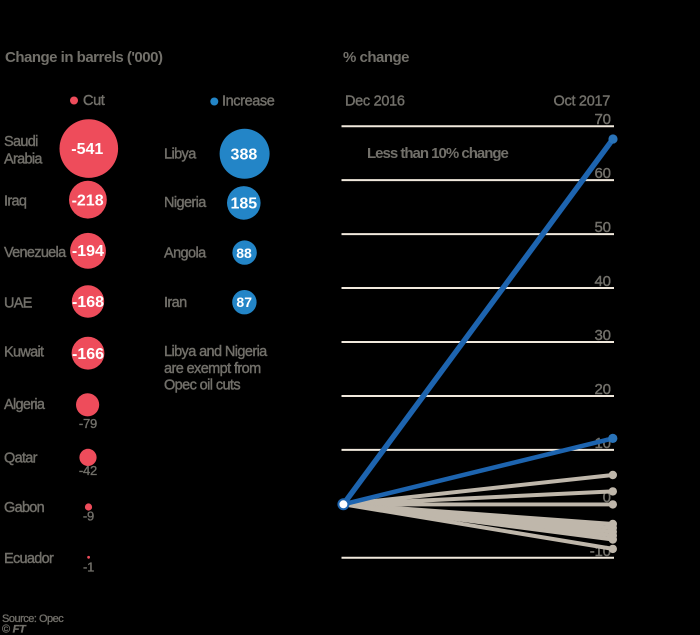 The height and width of the screenshot is (635, 700). What do you see at coordinates (94, 101) in the screenshot?
I see `svg-text: Cut` at bounding box center [94, 101].